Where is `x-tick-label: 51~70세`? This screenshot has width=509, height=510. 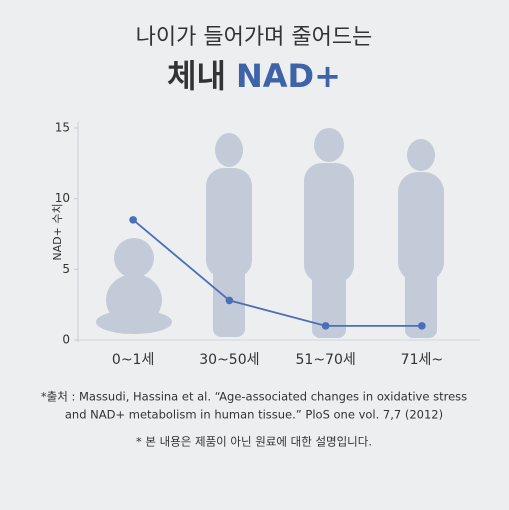 x-tick-label: 51~70세 is located at coordinates (326, 360).